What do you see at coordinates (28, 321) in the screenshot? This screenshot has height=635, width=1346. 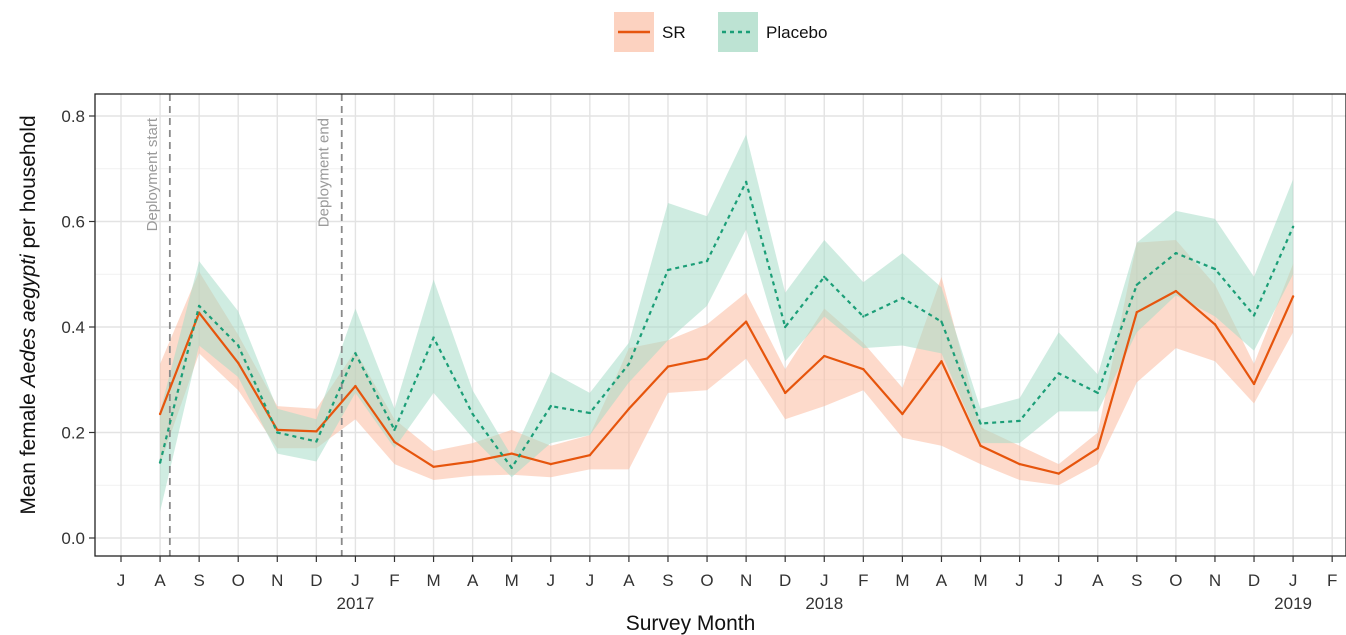 I see `y-axis-title-species: Aedes aegypti` at bounding box center [28, 321].